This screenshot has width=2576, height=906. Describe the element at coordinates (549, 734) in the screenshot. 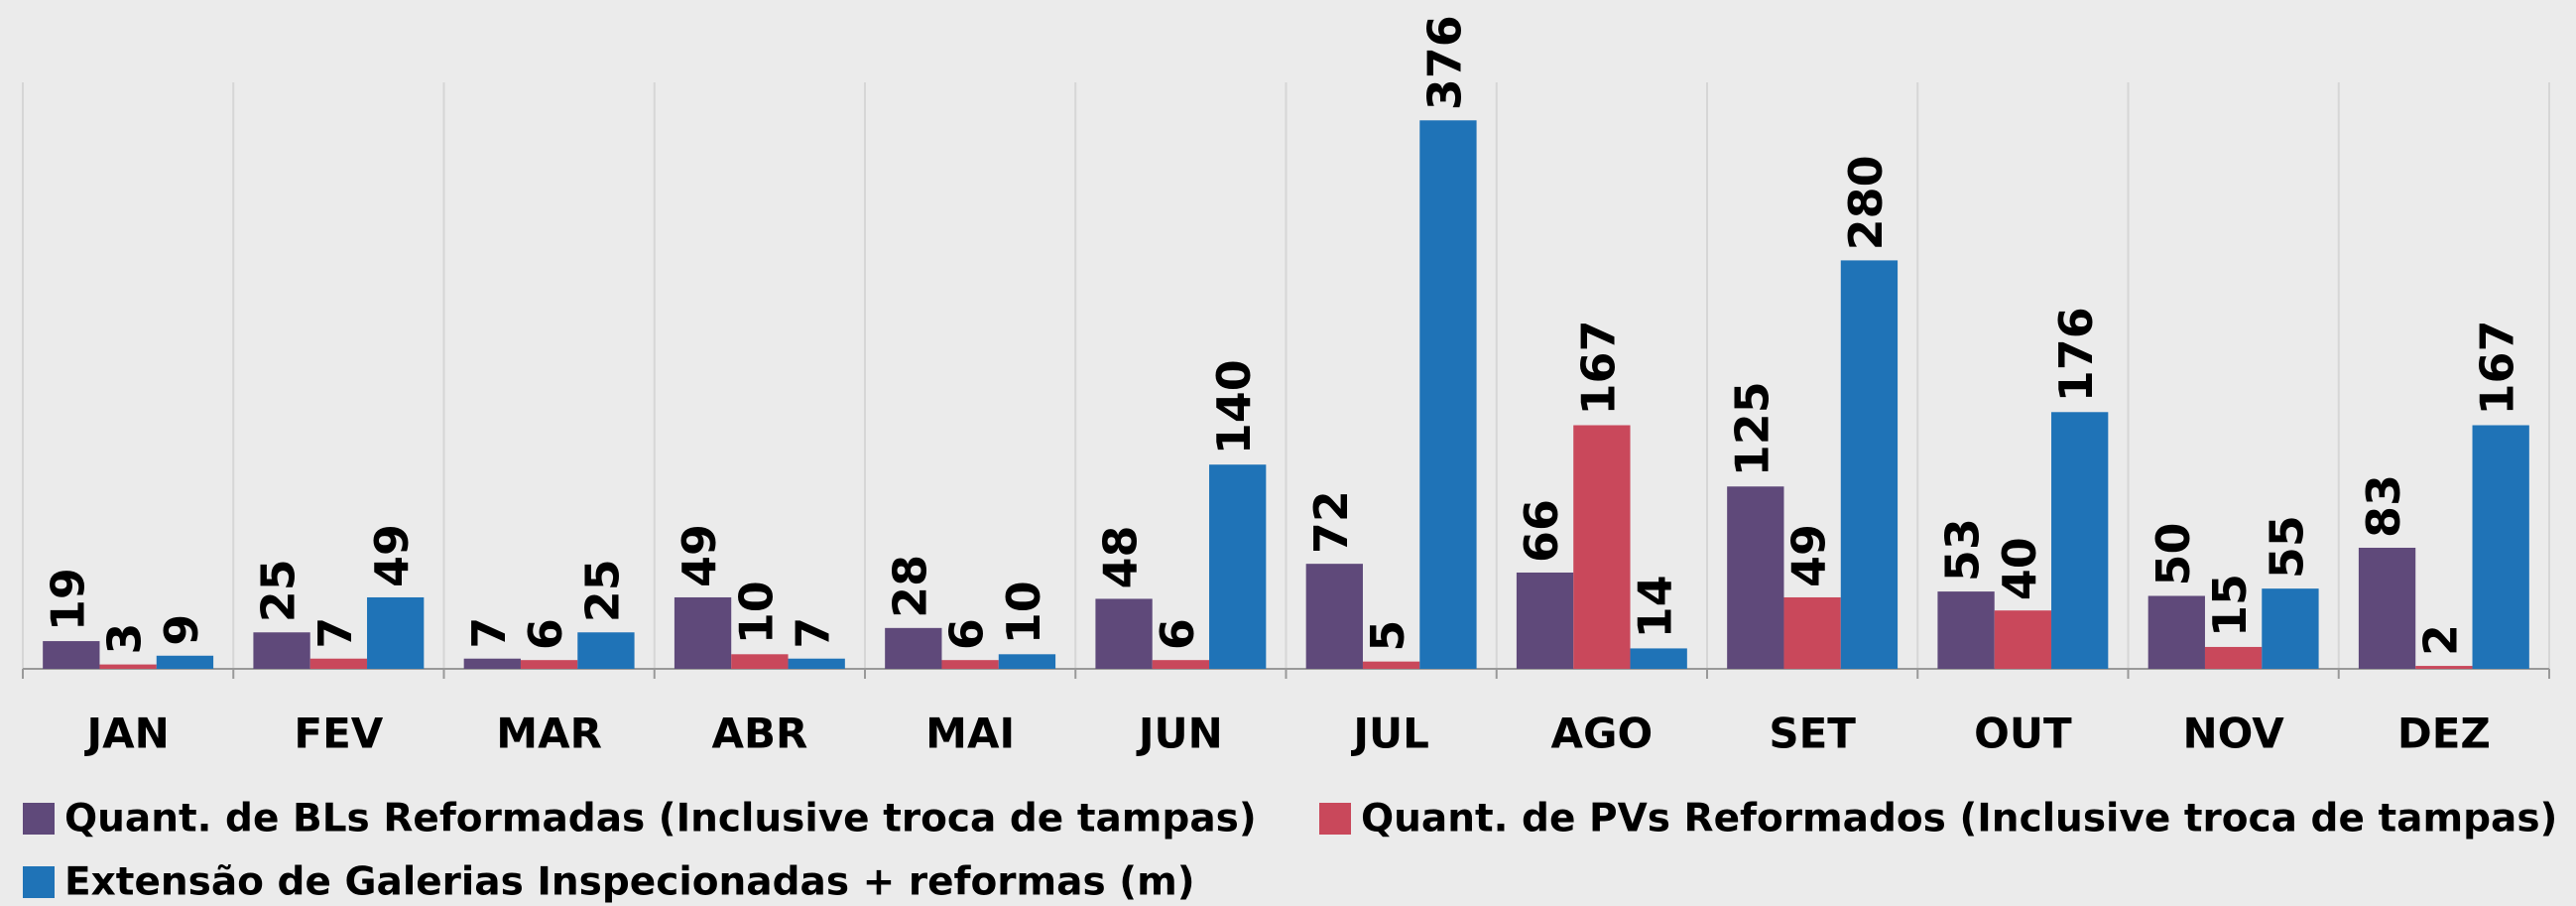

I see `x-tick-label: MAR` at that location.